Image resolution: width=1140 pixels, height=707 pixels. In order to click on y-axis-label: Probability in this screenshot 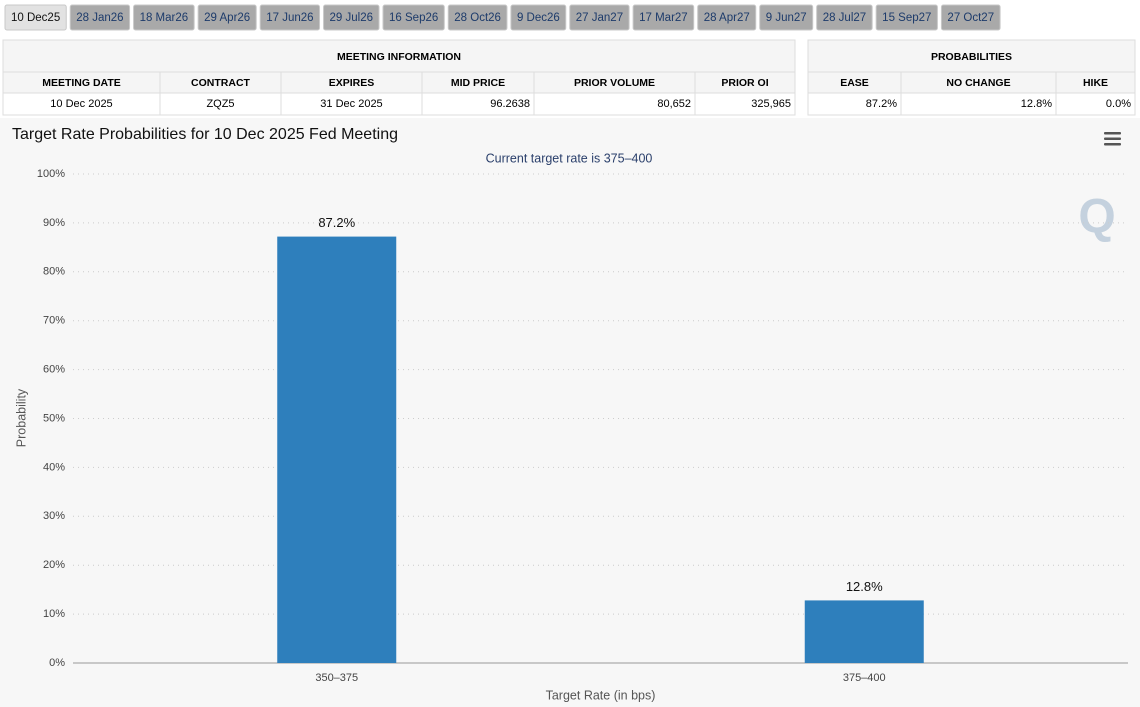, I will do `click(21, 417)`.